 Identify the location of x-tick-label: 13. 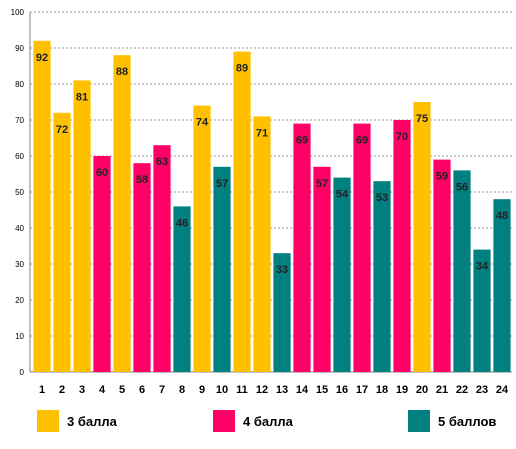
(282, 390).